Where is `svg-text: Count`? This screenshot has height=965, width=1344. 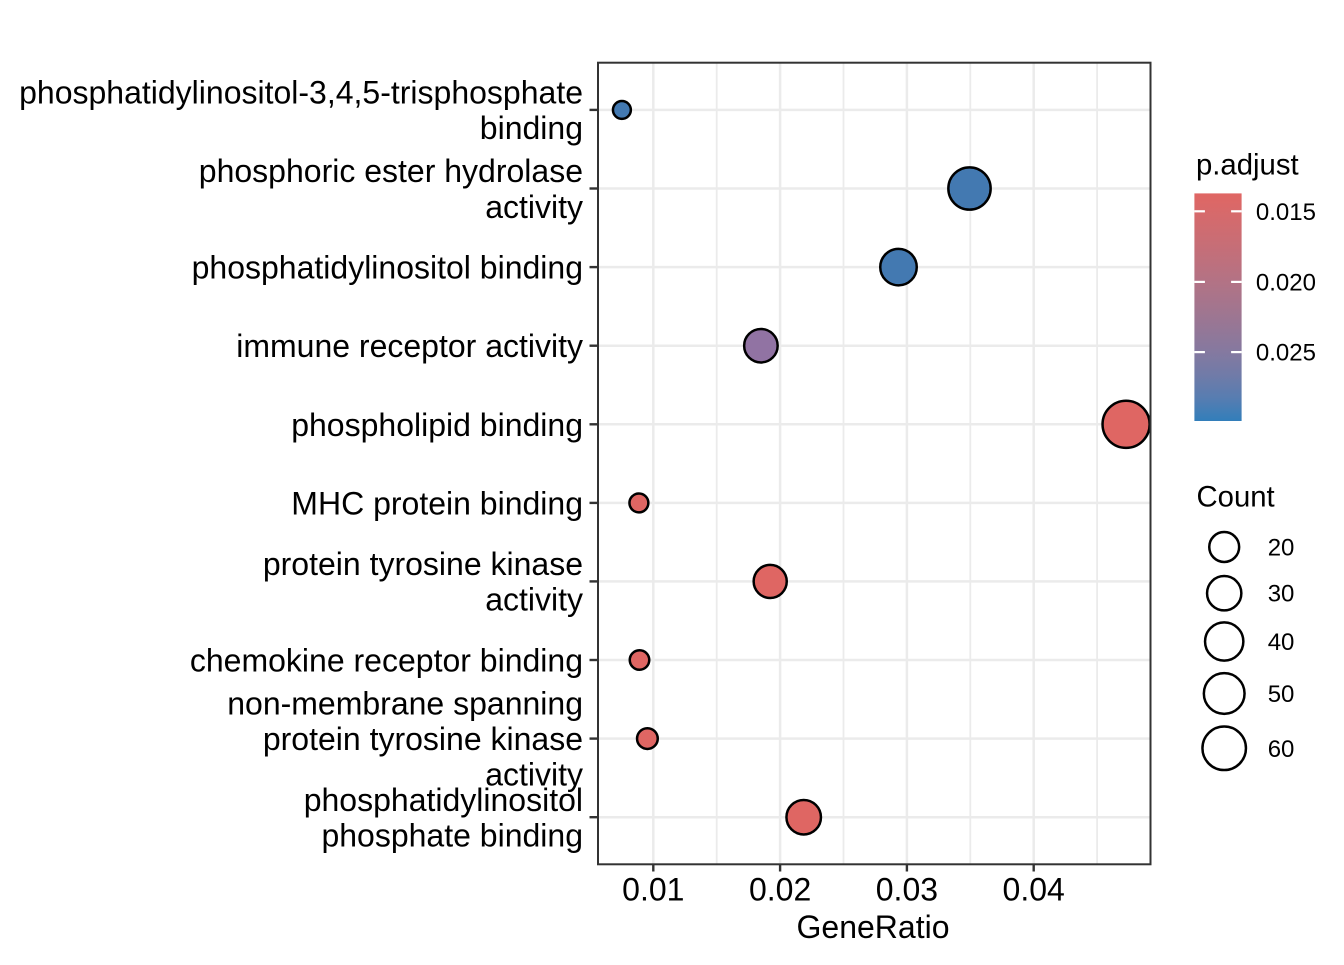
svg-text: Count is located at coordinates (1236, 496).